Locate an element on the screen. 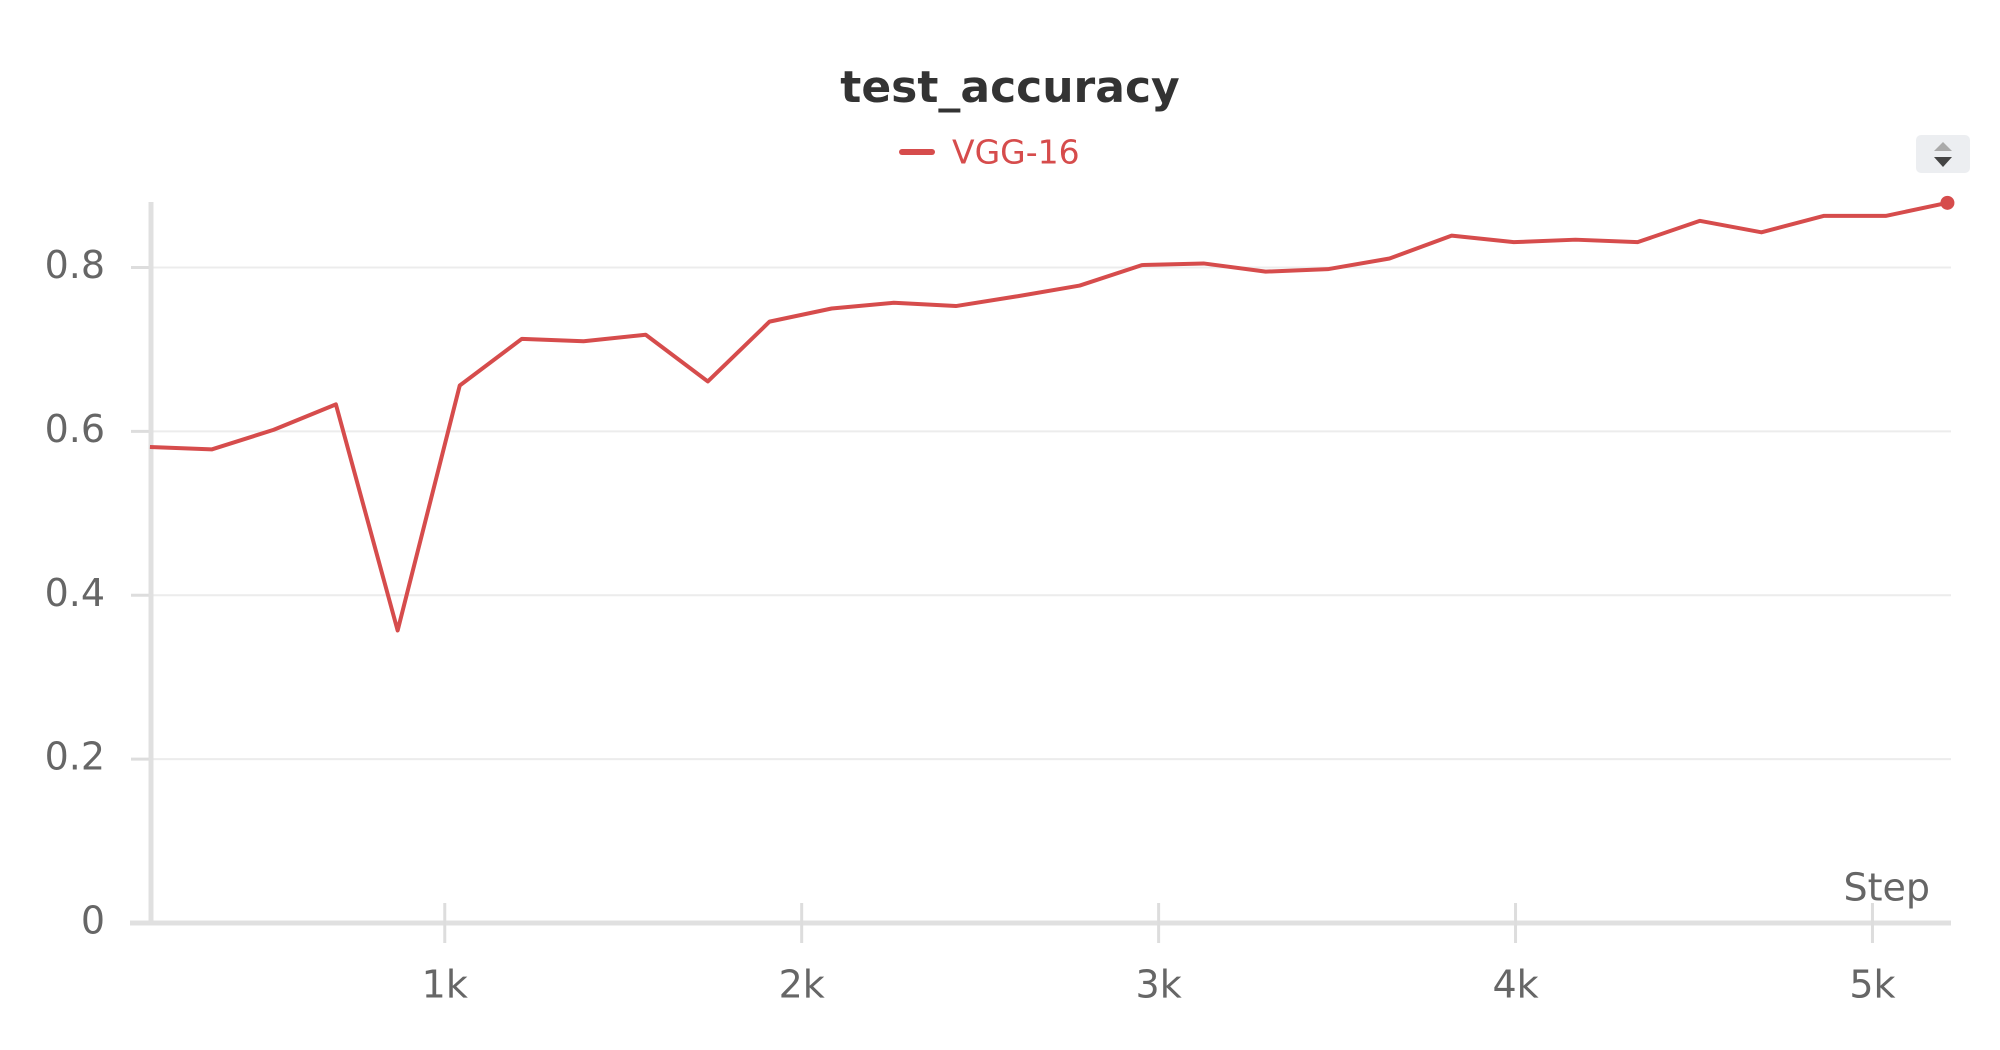  legend-label: VGG-16 is located at coordinates (1016, 152).